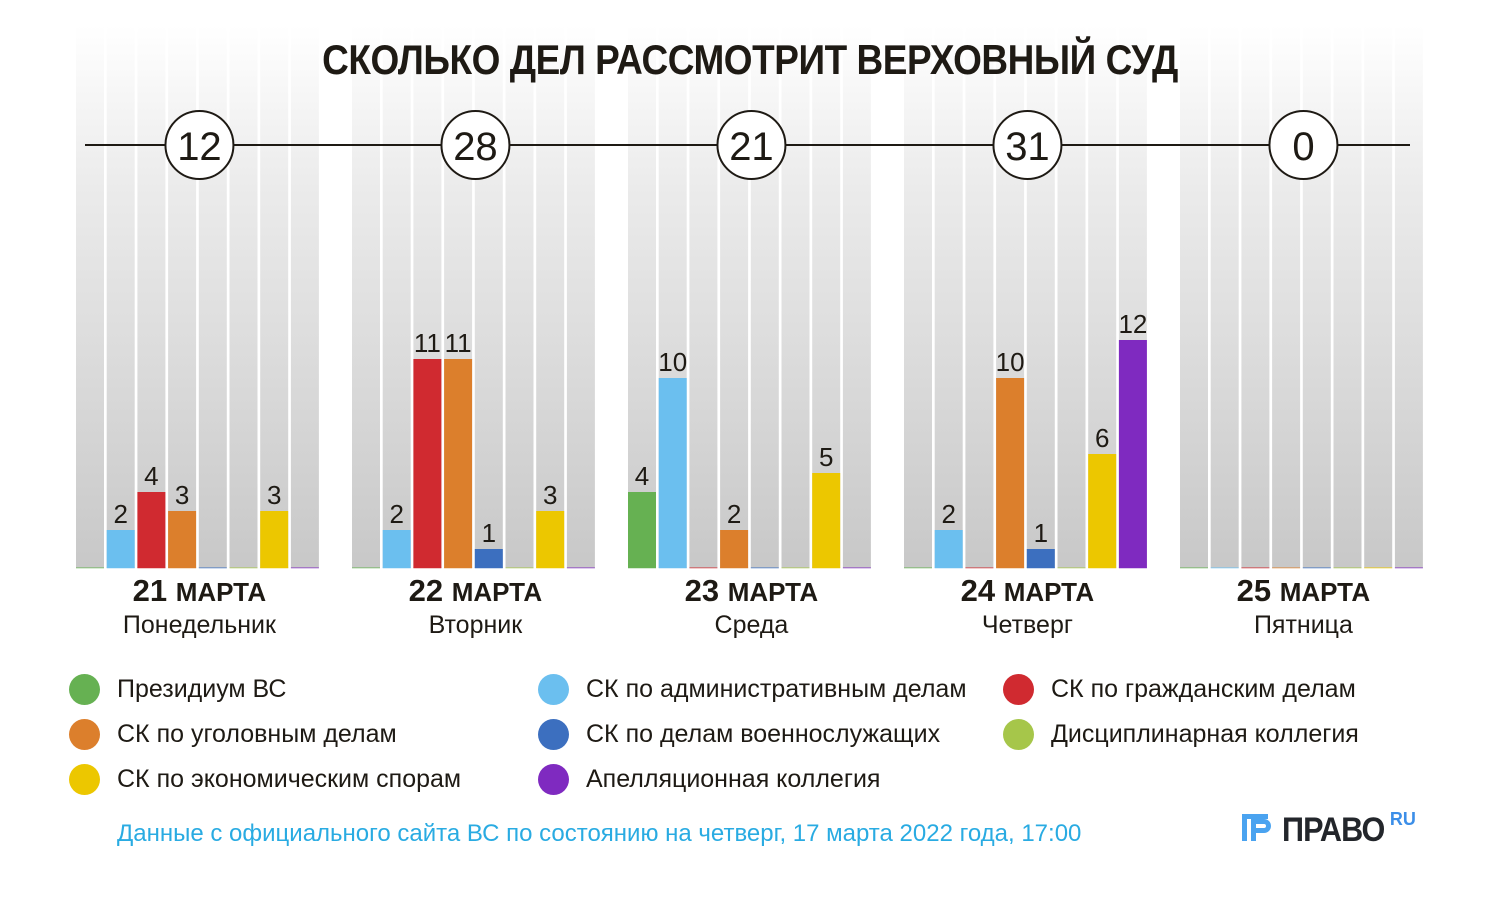 This screenshot has width=1500, height=898. I want to click on total-label: 31, so click(1027, 147).